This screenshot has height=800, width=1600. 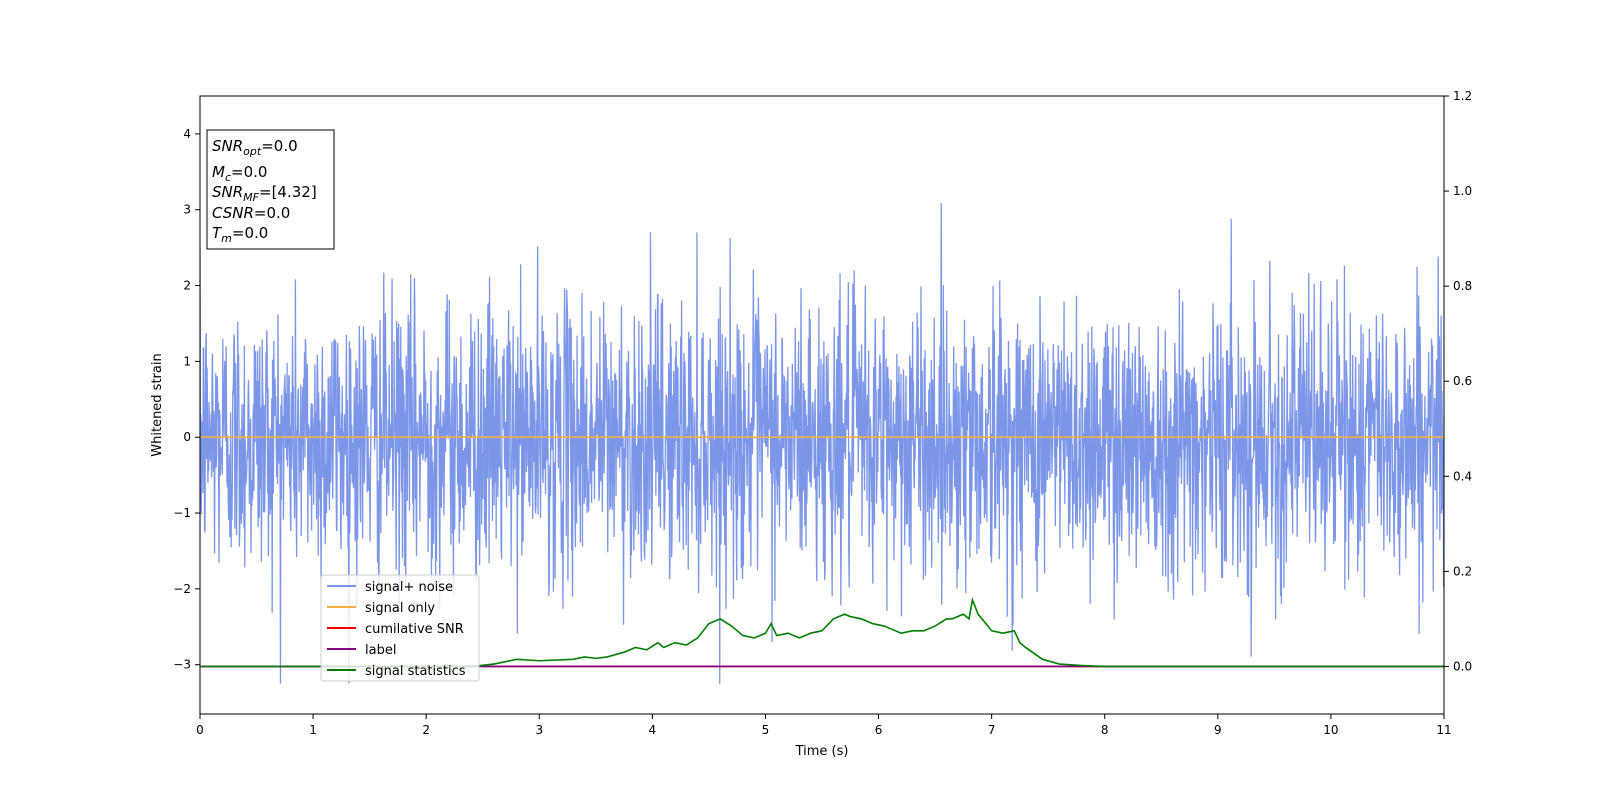 I want to click on y-tick-label: 4, so click(x=187, y=134).